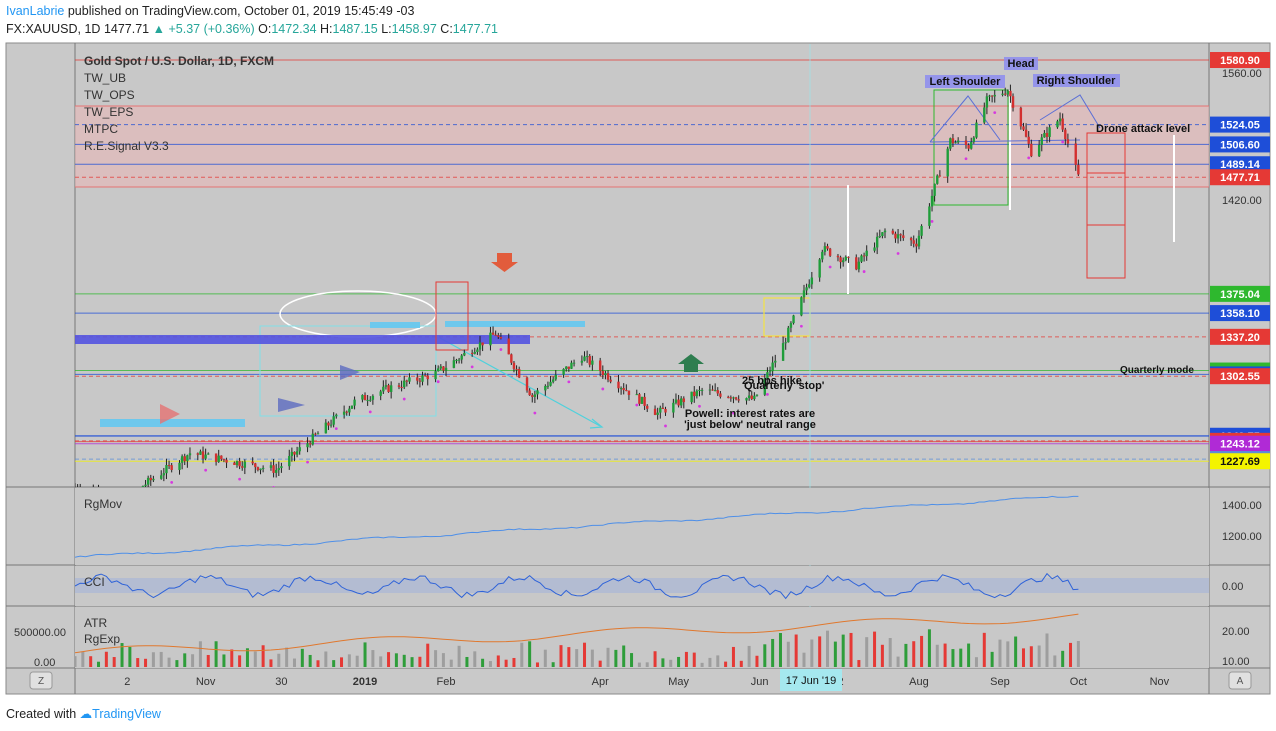  I want to click on ohlc-h: 1487.15, so click(355, 29).